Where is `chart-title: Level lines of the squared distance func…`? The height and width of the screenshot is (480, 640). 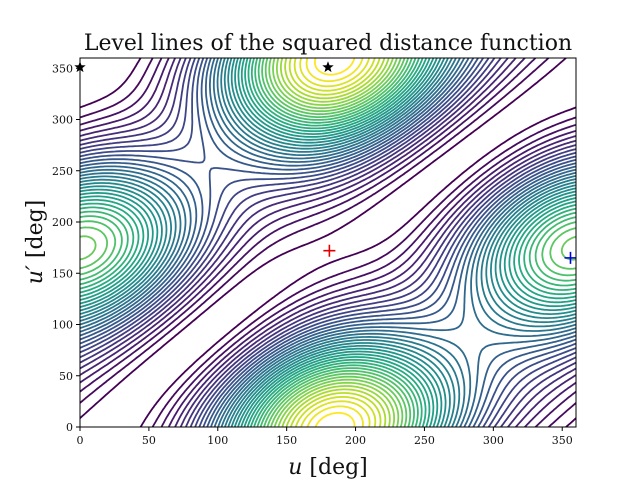
chart-title: Level lines of the squared distance func… is located at coordinates (328, 43).